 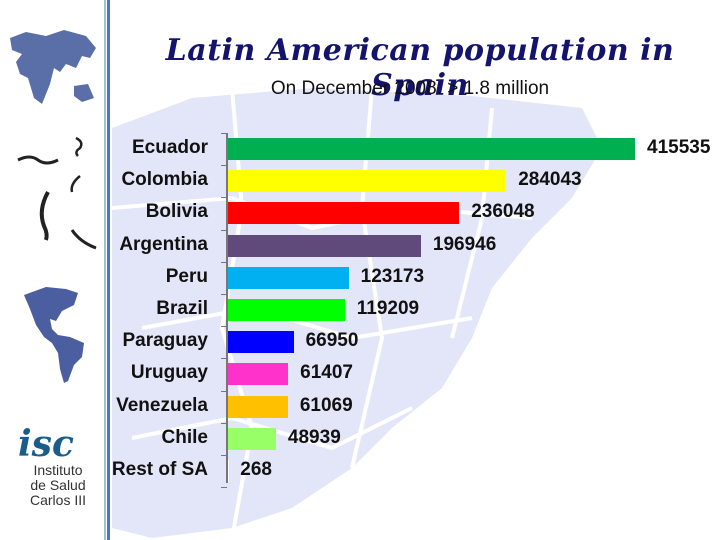 I want to click on category-label: Ecuador, so click(x=169, y=147).